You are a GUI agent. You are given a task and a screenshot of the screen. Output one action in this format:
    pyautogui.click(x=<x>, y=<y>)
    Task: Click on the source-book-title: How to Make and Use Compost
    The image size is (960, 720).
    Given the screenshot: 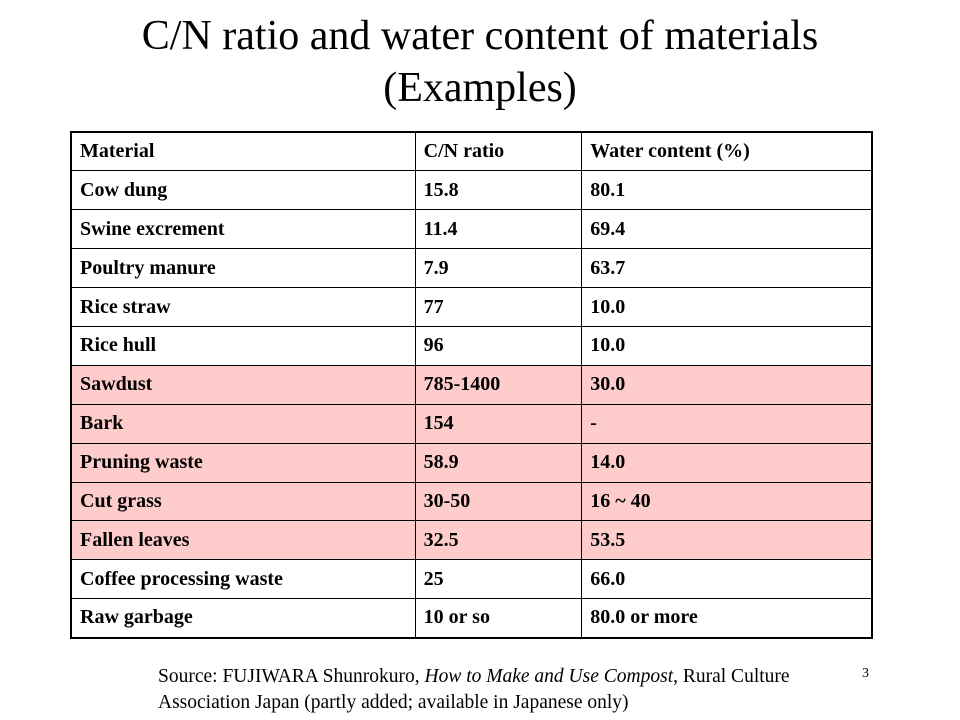 What is the action you would take?
    pyautogui.click(x=549, y=676)
    